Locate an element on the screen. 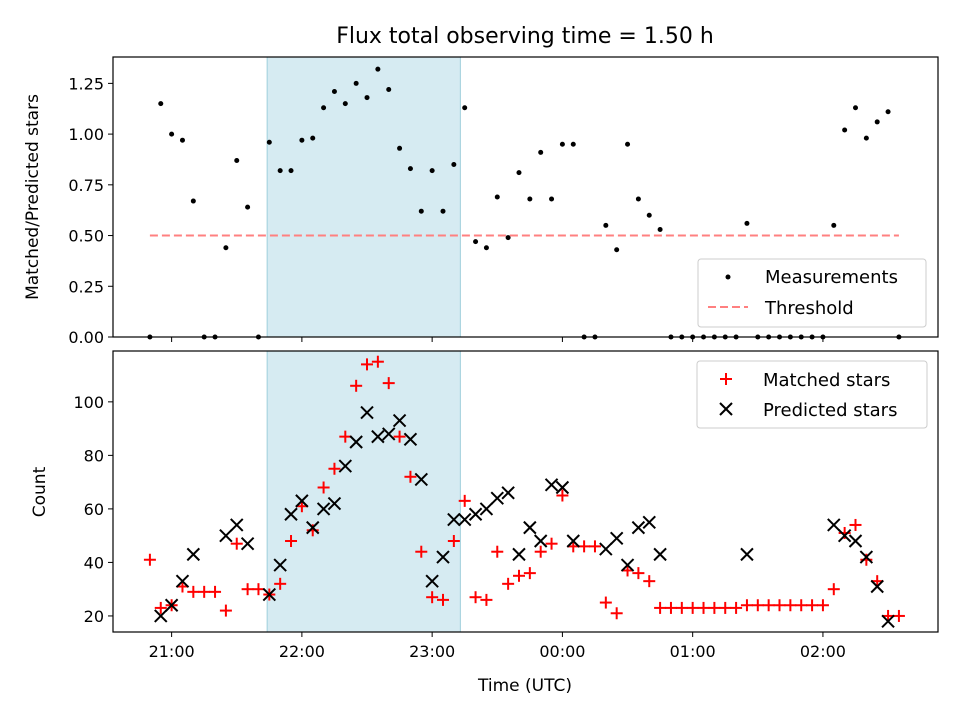 This screenshot has width=960, height=720. x-tick-label: 23:00 is located at coordinates (432, 651).